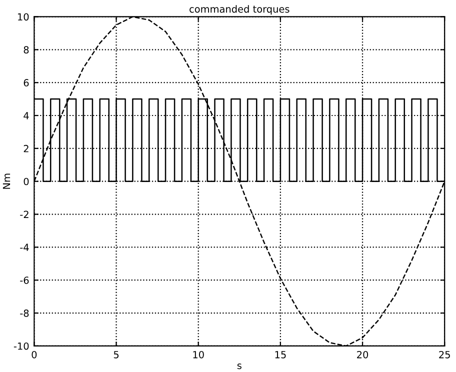 The width and height of the screenshot is (456, 372). Describe the element at coordinates (280, 354) in the screenshot. I see `x-tick-label: 15` at that location.